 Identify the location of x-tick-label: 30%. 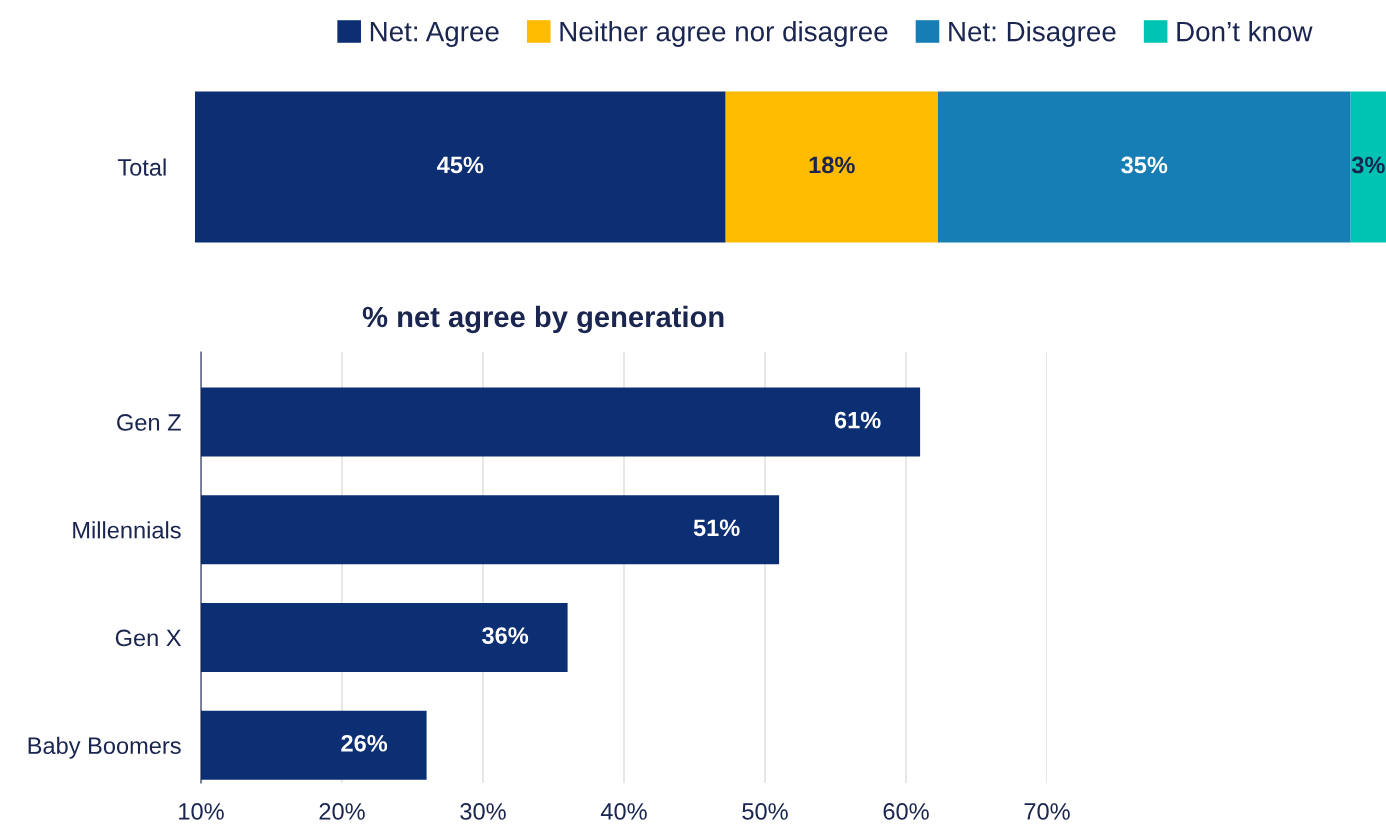
(483, 811).